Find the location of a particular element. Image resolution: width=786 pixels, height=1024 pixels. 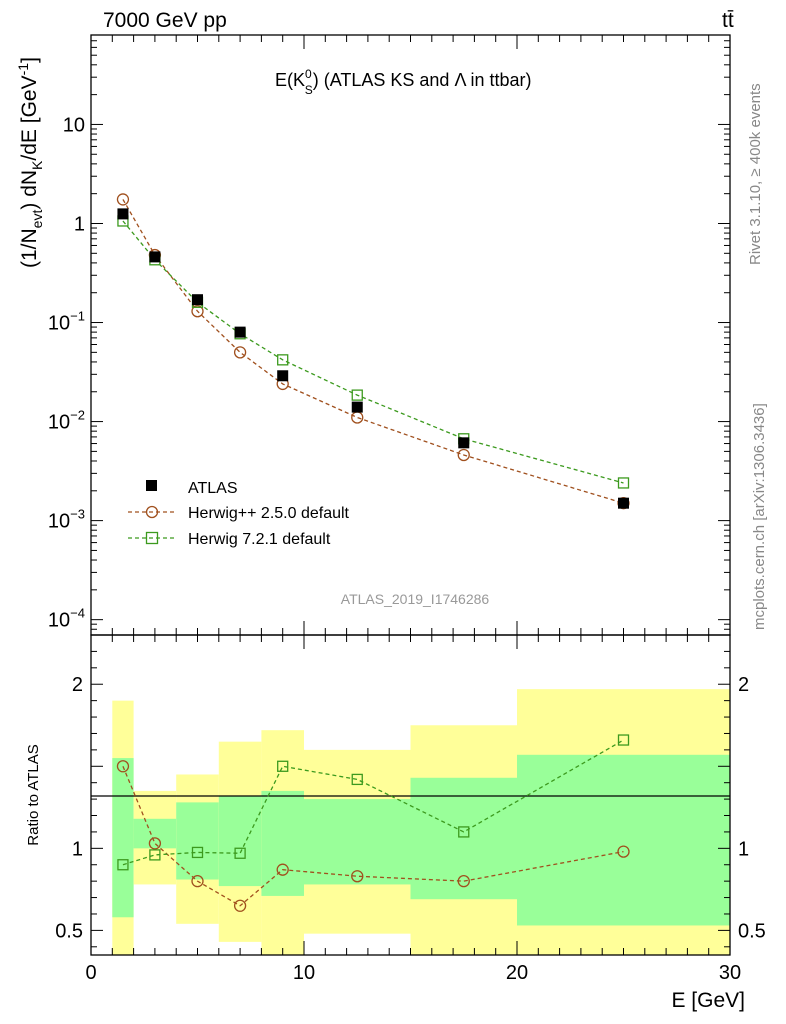

title-rest: ) (ATLAS KS and Λ in ttbar) is located at coordinates (422, 80).